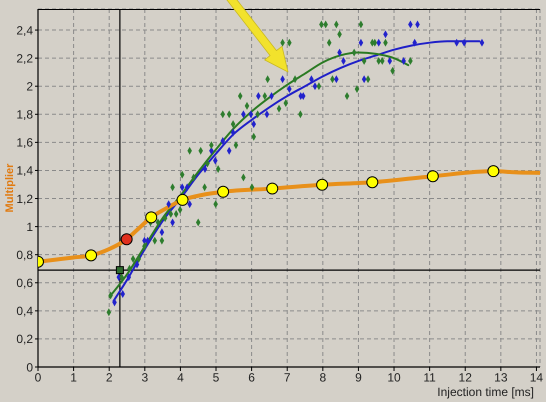 The image size is (546, 402). Describe the element at coordinates (25, 143) in the screenshot. I see `y-tick-label: 1,6` at that location.